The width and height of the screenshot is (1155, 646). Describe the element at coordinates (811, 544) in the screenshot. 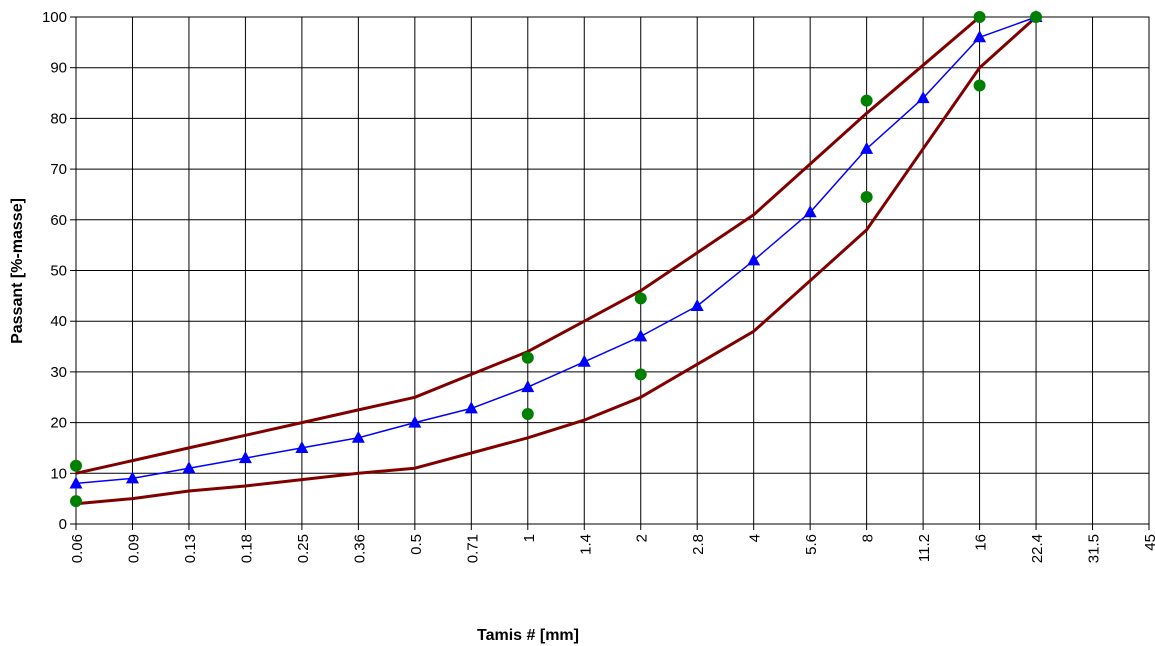

I see `x-tick-label: 5.6` at that location.